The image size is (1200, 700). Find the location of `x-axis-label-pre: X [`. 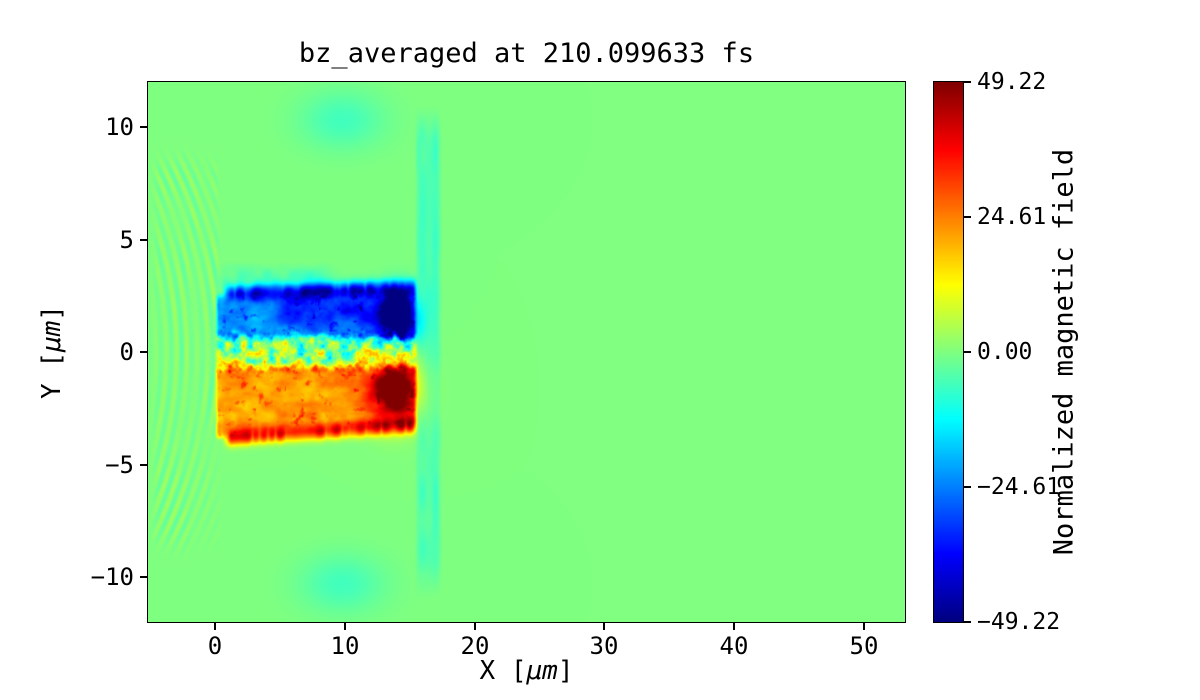

x-axis-label-pre: X [ is located at coordinates (503, 671).